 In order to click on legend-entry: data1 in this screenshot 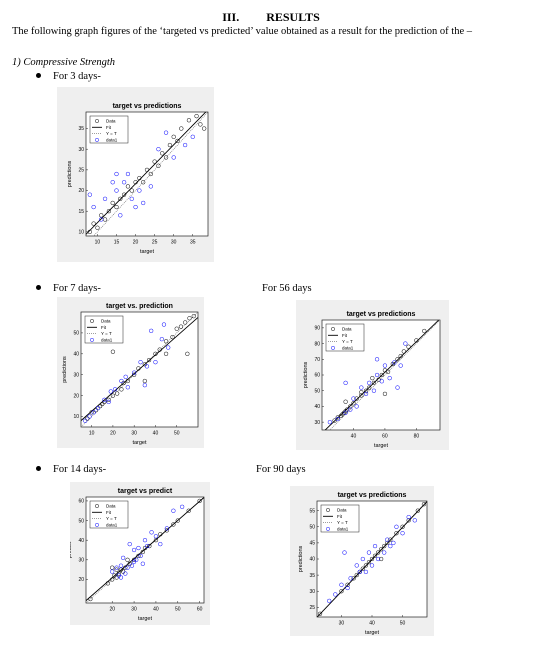, I will do `click(112, 525)`.